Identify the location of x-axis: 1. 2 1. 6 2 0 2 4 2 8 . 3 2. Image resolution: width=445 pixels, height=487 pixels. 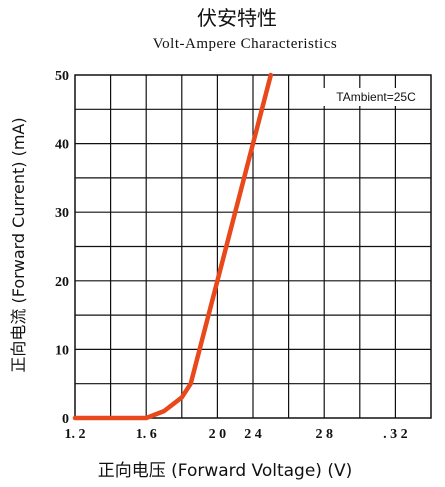
(236, 434).